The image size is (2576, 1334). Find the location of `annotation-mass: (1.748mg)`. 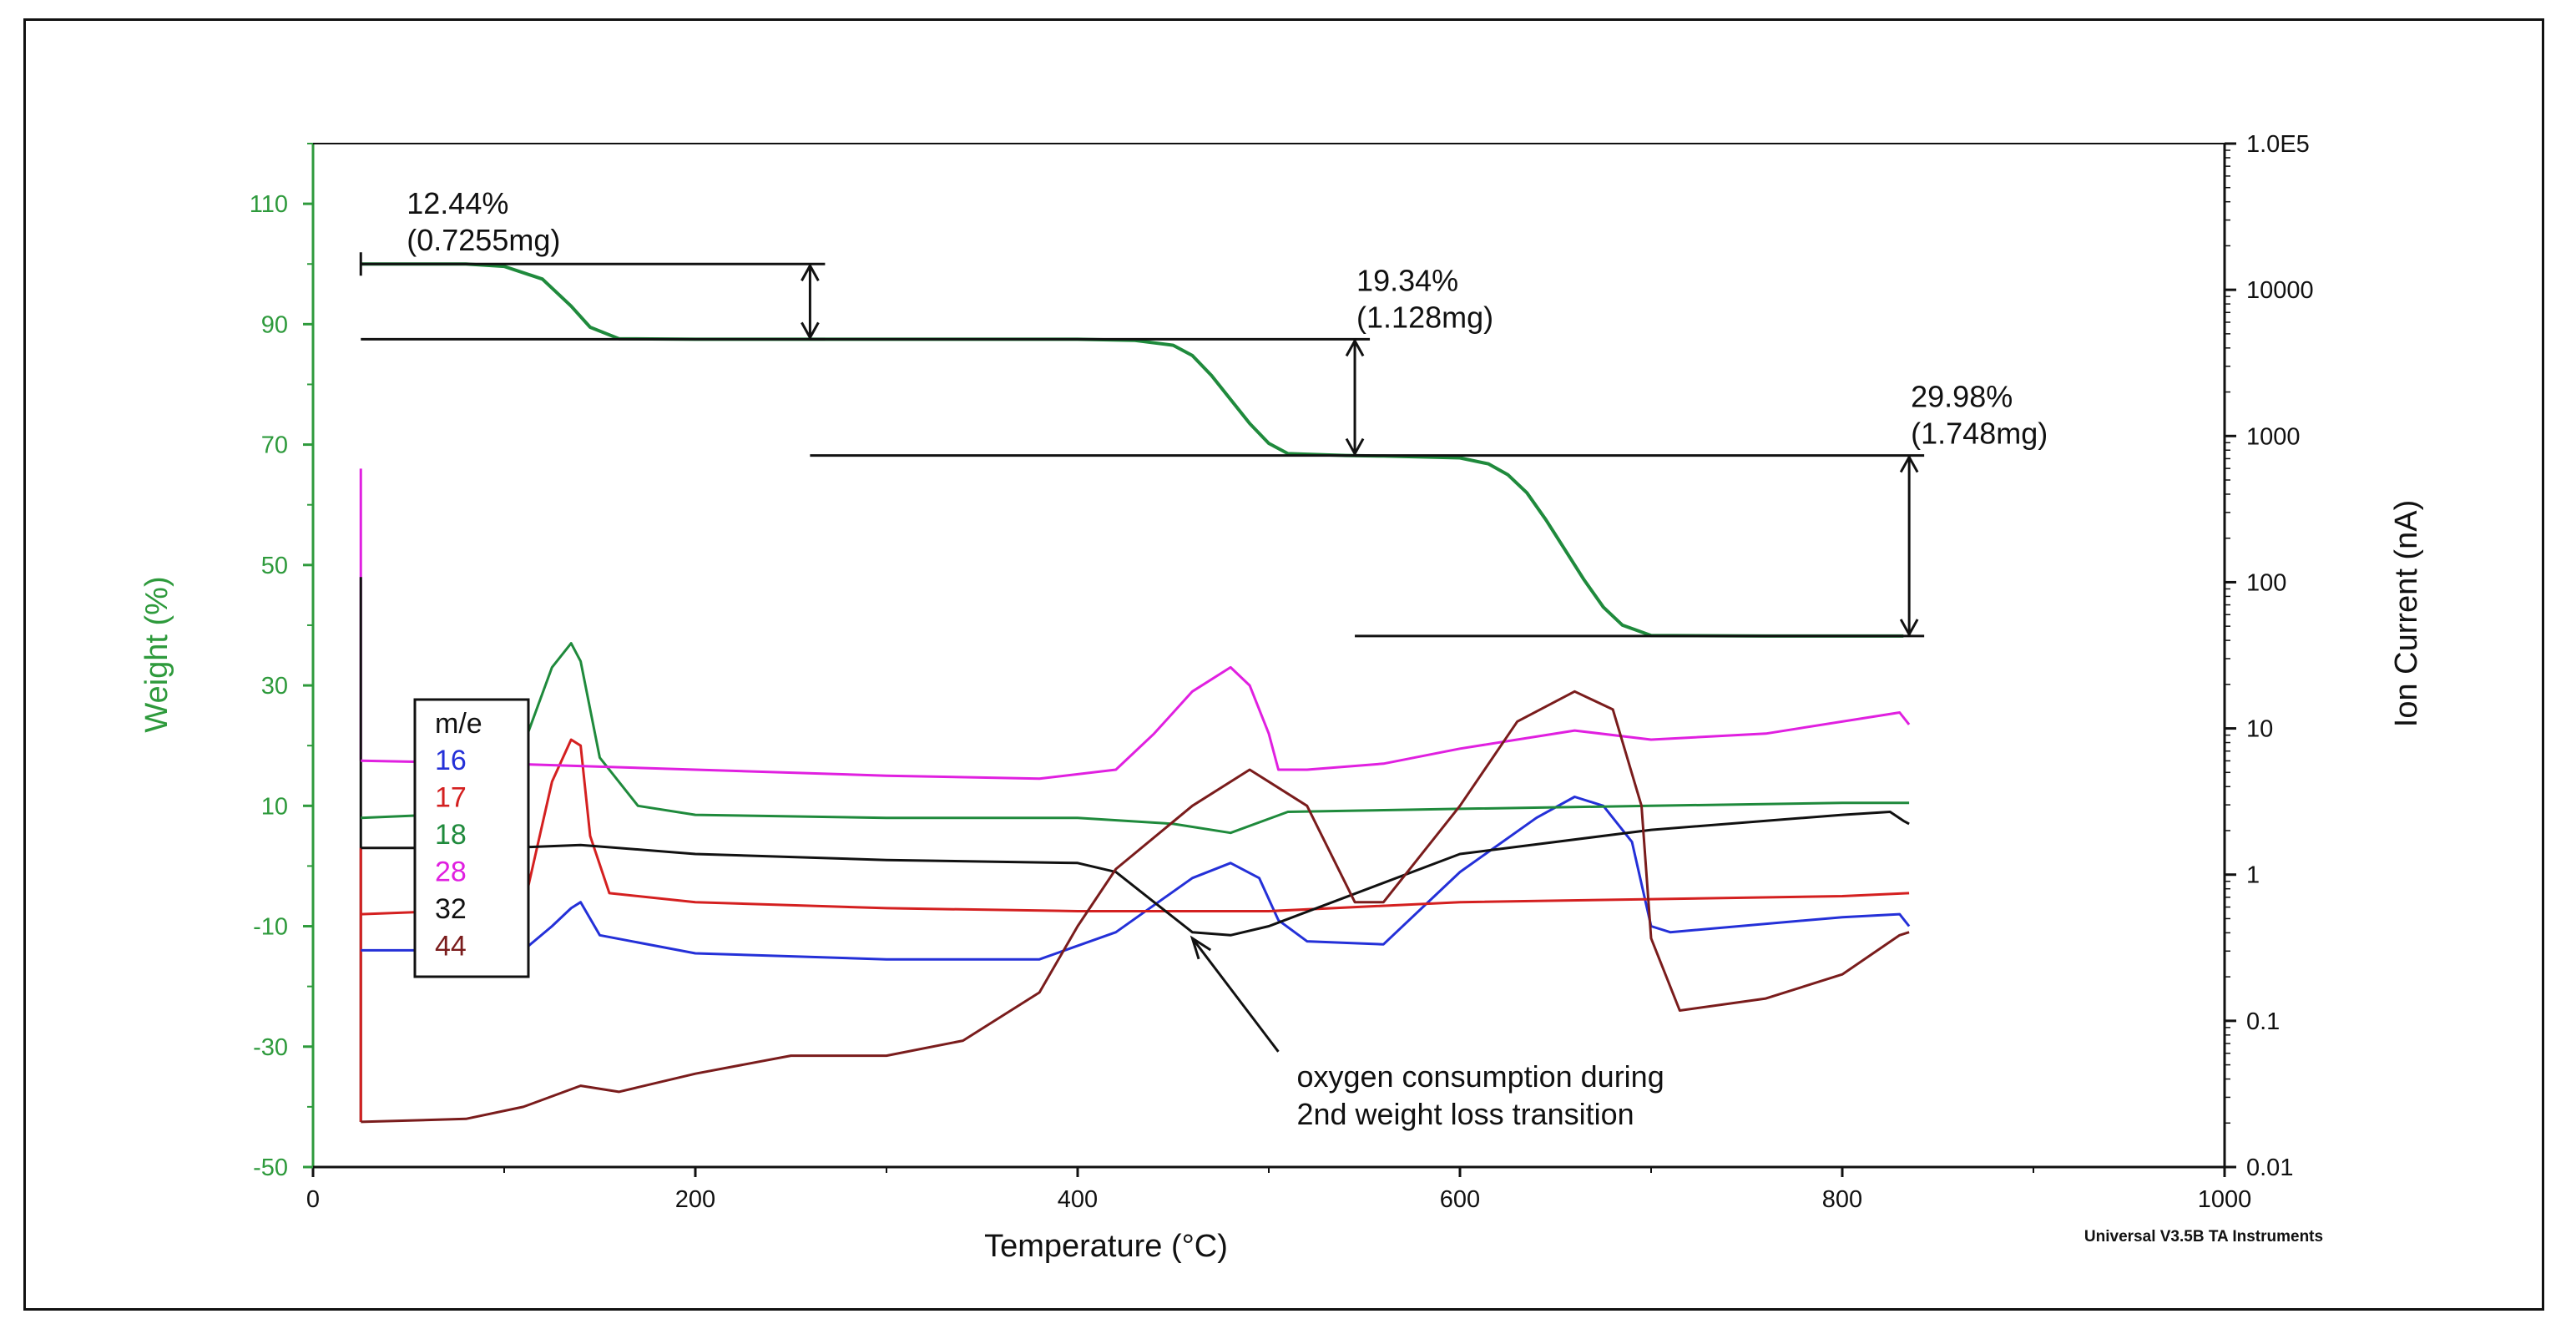

annotation-mass: (1.748mg) is located at coordinates (1979, 434).